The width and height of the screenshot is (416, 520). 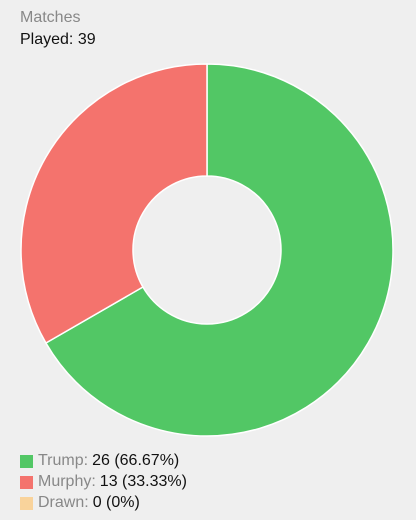 What do you see at coordinates (135, 460) in the screenshot?
I see `legend-value: 26 (66.67%)` at bounding box center [135, 460].